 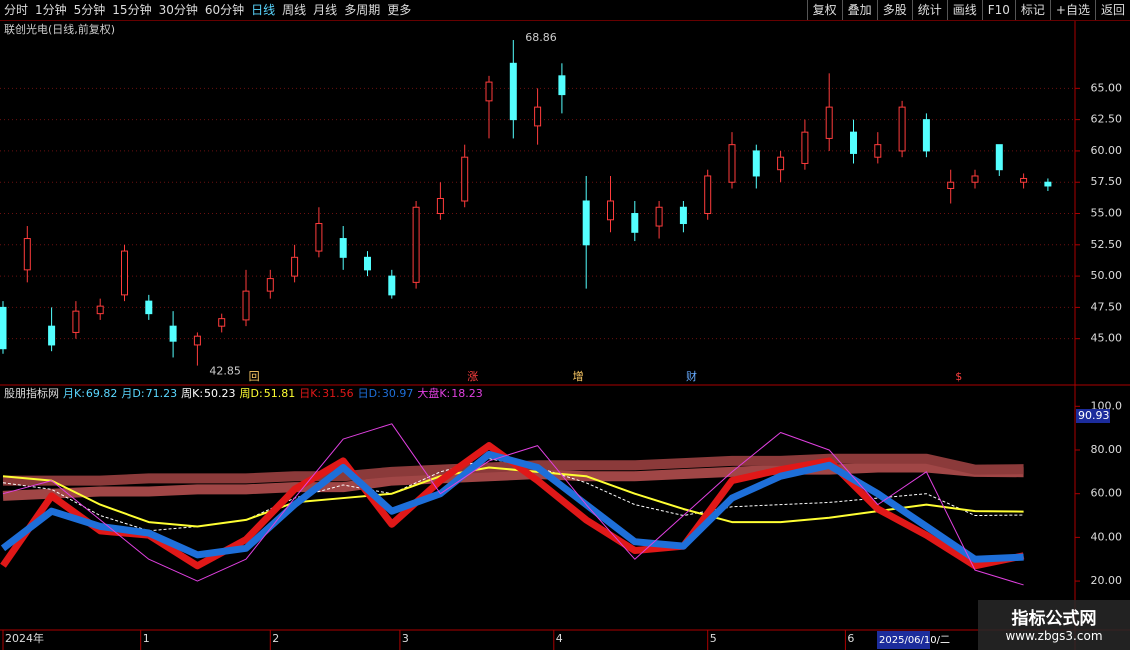 I want to click on legend-value: 50.23, so click(x=220, y=393).